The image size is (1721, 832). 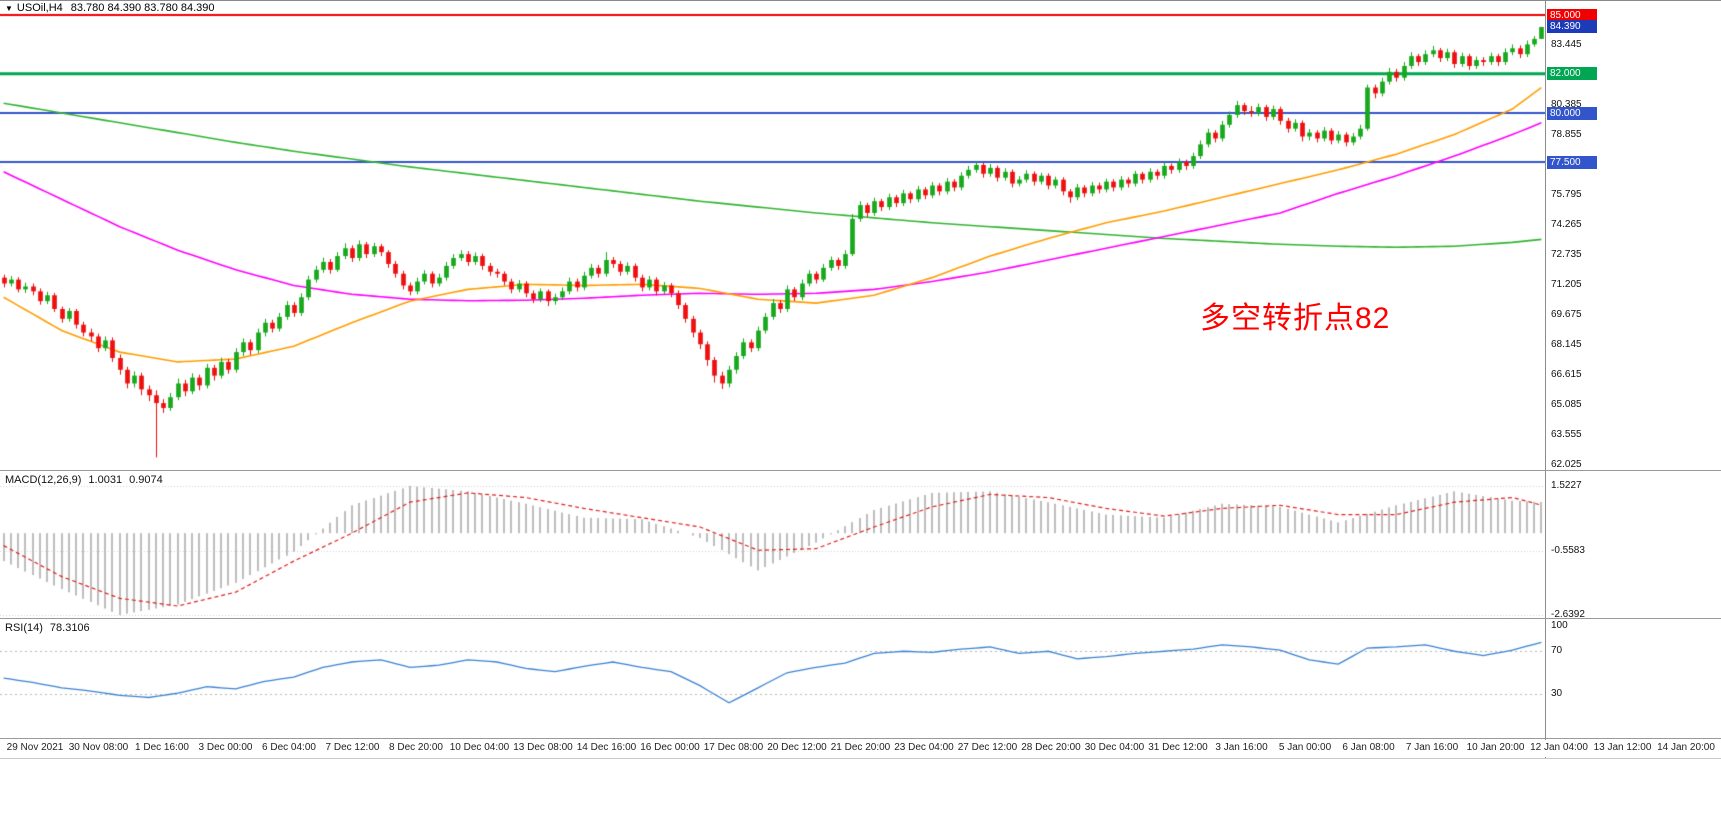 I want to click on ohlc-values: 83.780 84.390 83.780 84.390, so click(x=142, y=8).